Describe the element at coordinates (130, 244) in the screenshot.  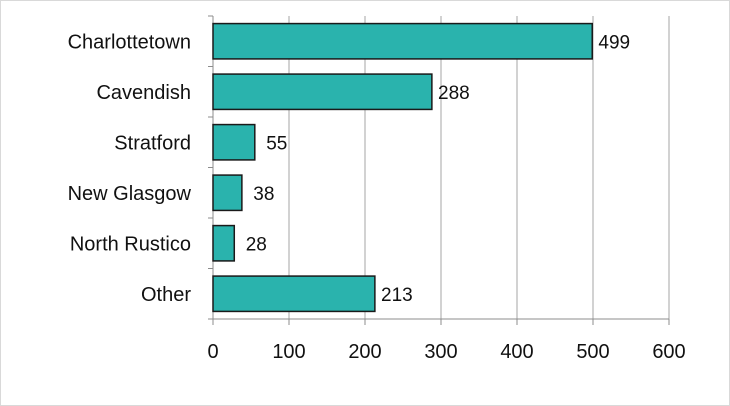
I see `category-label: North Rustico` at that location.